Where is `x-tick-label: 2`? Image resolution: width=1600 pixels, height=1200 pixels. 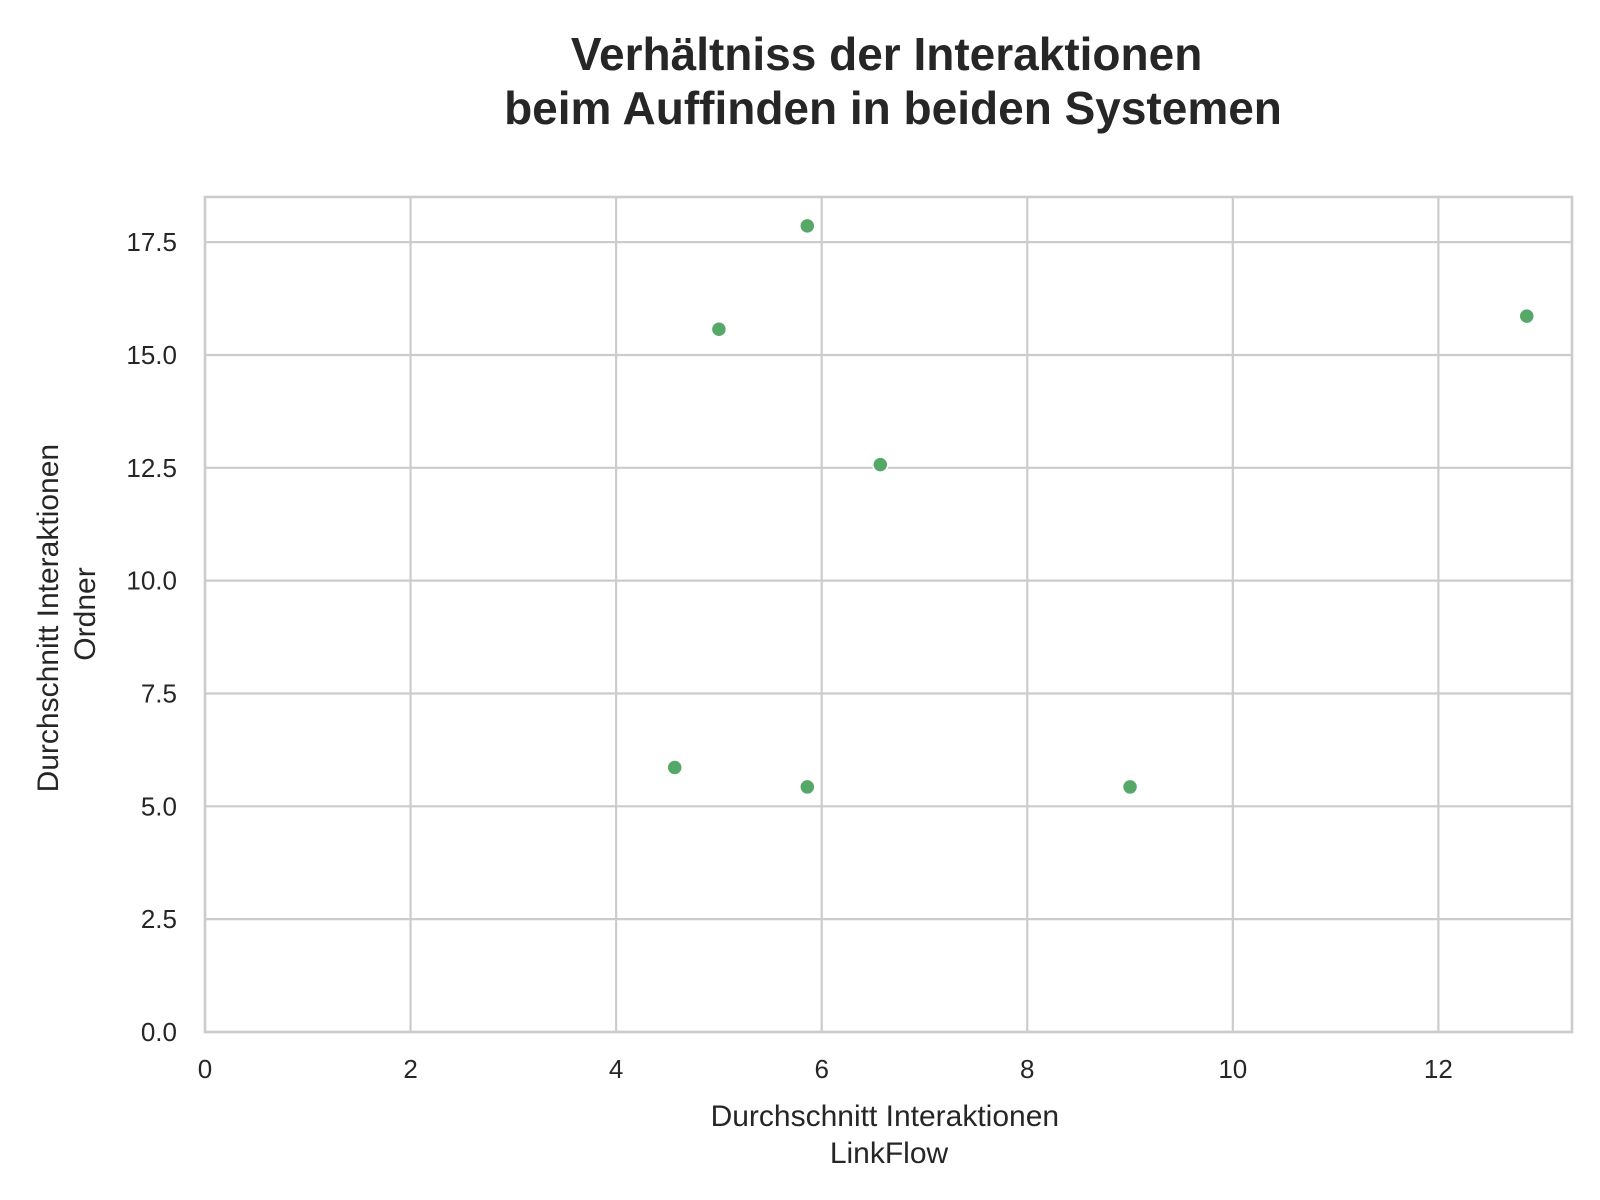 x-tick-label: 2 is located at coordinates (410, 1069).